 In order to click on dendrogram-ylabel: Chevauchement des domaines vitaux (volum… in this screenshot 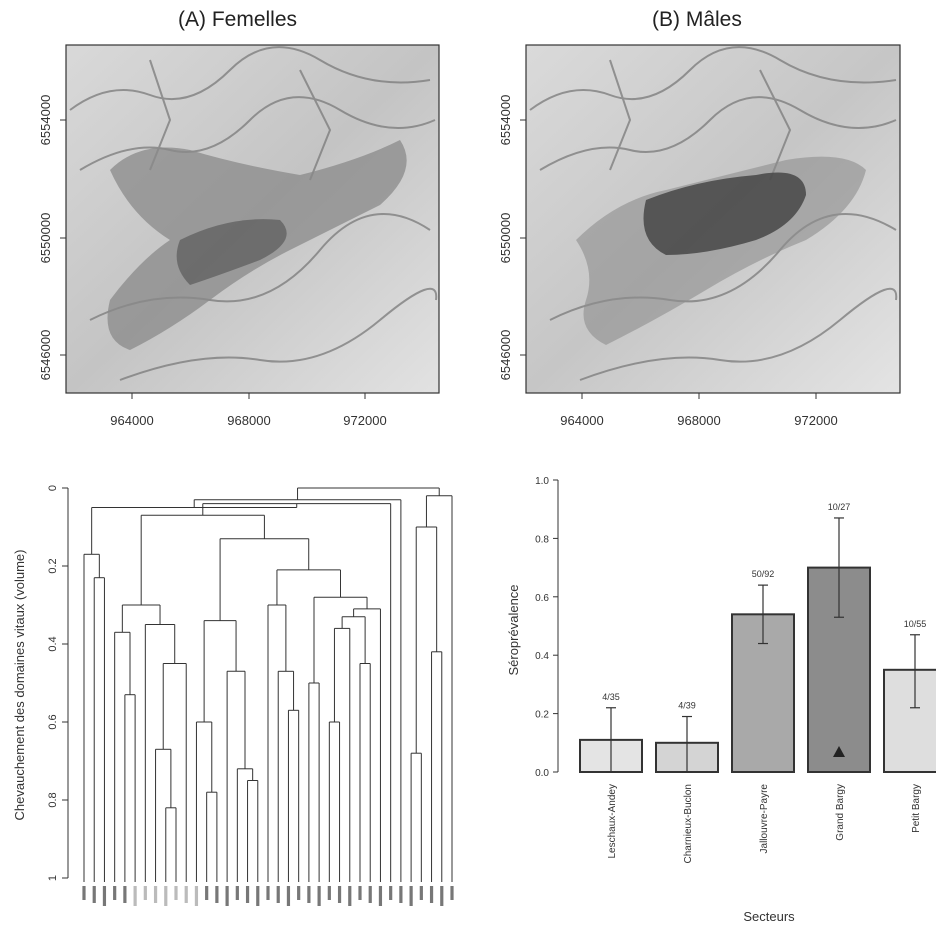, I will do `click(19, 685)`.